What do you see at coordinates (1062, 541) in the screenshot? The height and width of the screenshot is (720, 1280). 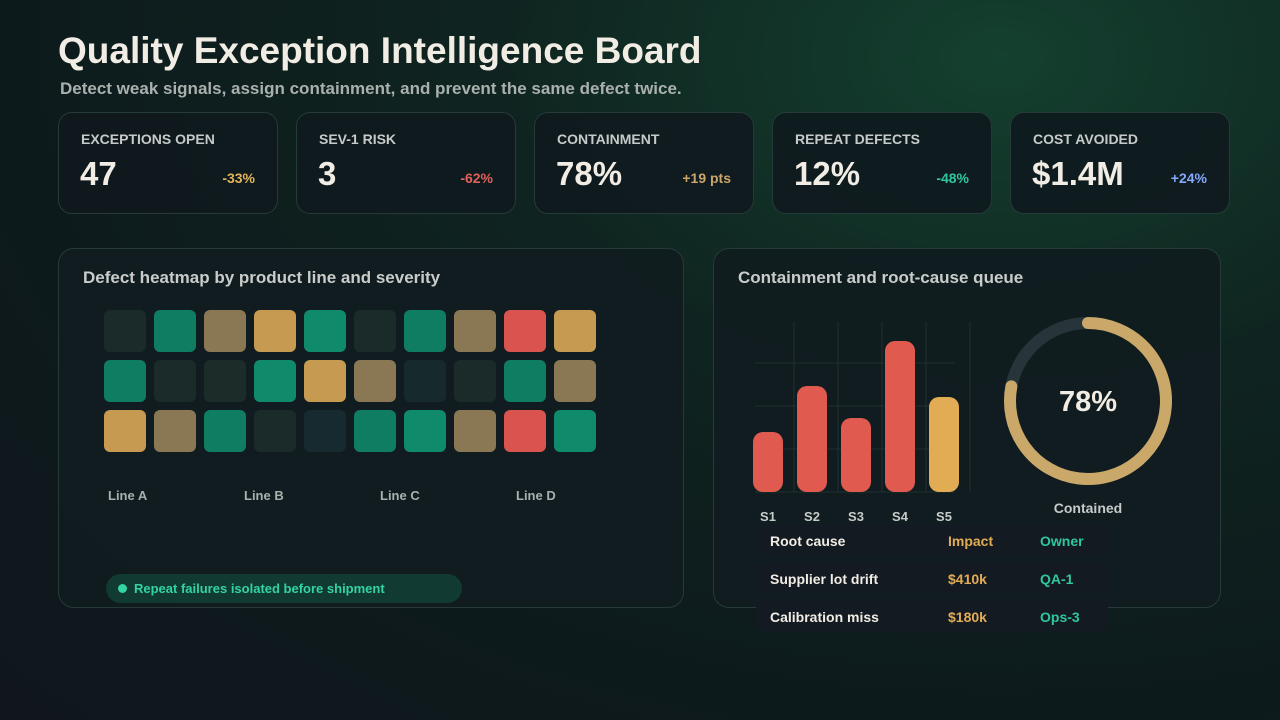 I see `table-cell: Owner` at bounding box center [1062, 541].